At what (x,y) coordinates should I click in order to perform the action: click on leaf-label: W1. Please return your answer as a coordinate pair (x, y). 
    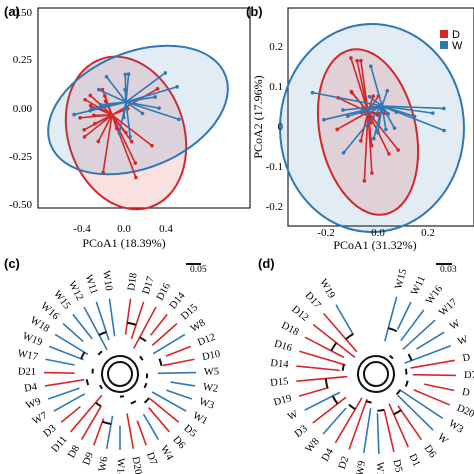
    Looking at the image, I should click on (200, 418).